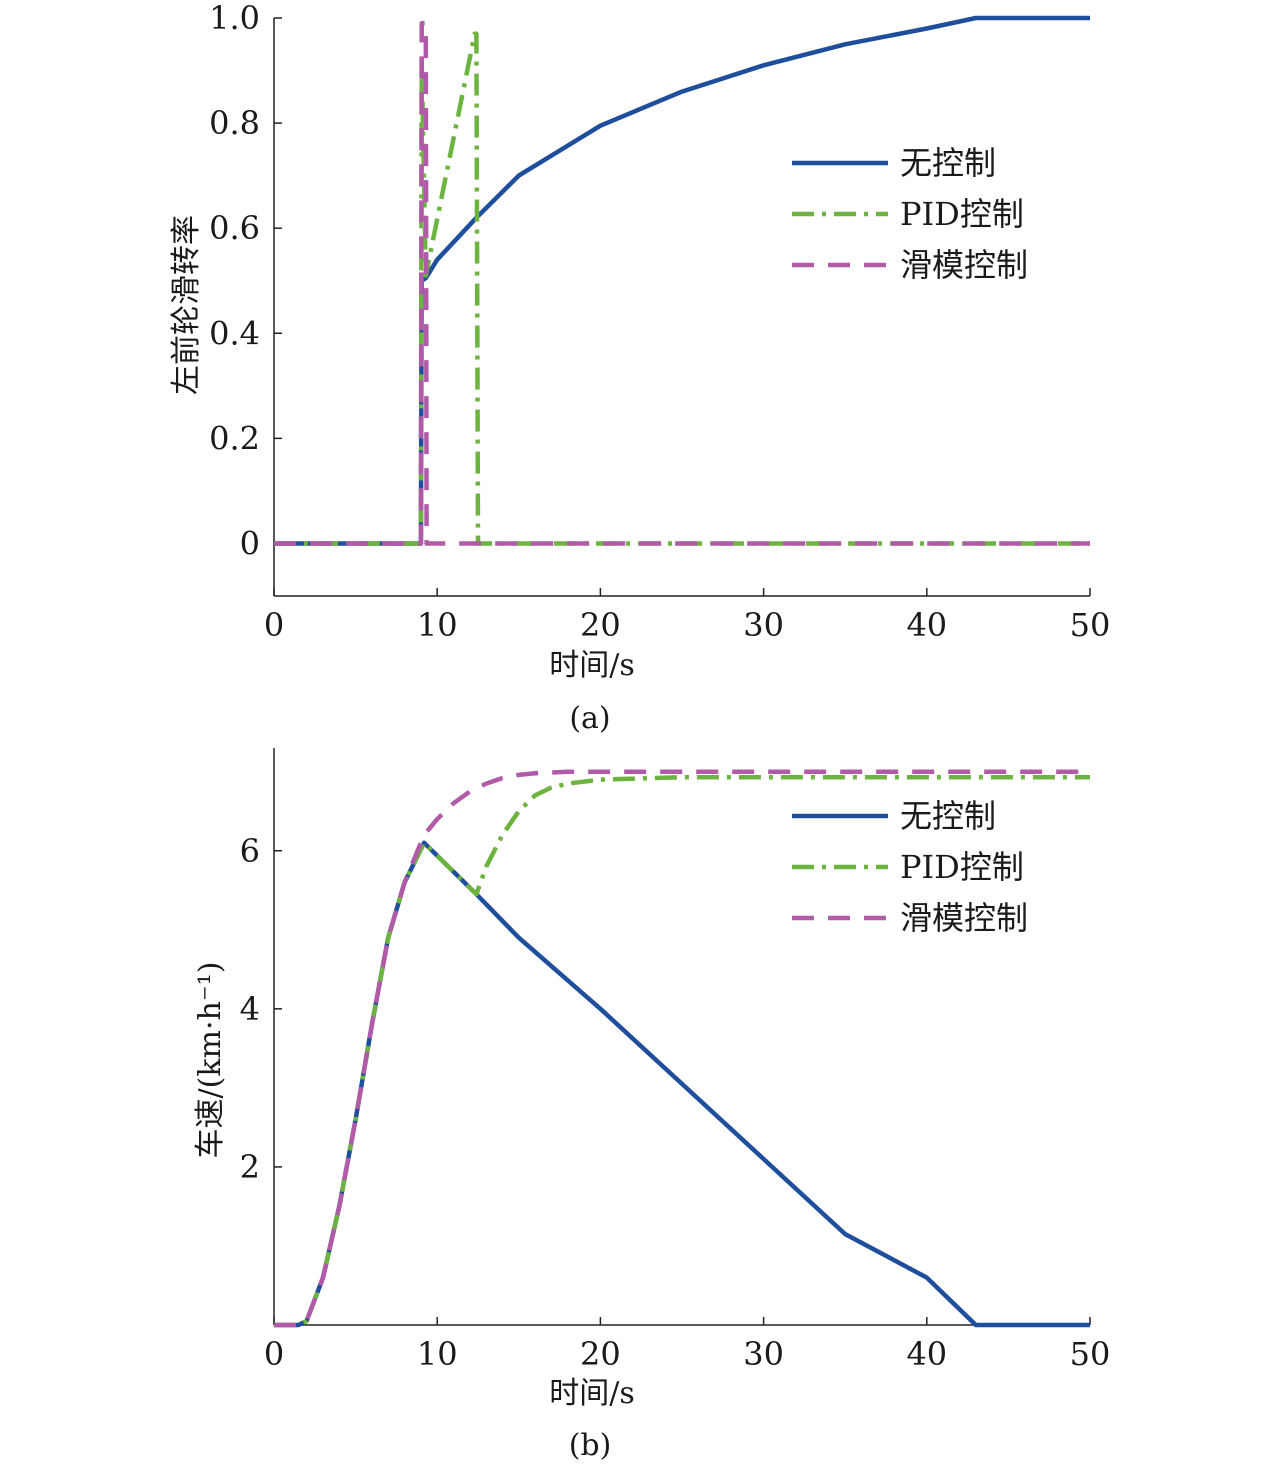 The width and height of the screenshot is (1276, 1469). I want to click on y-axis-label: 左前轮滑转率, so click(186, 305).